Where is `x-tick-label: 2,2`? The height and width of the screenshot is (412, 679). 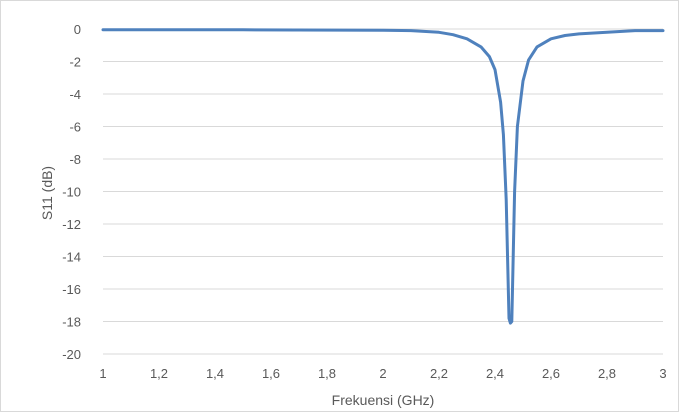 x-tick-label: 2,2 is located at coordinates (439, 373).